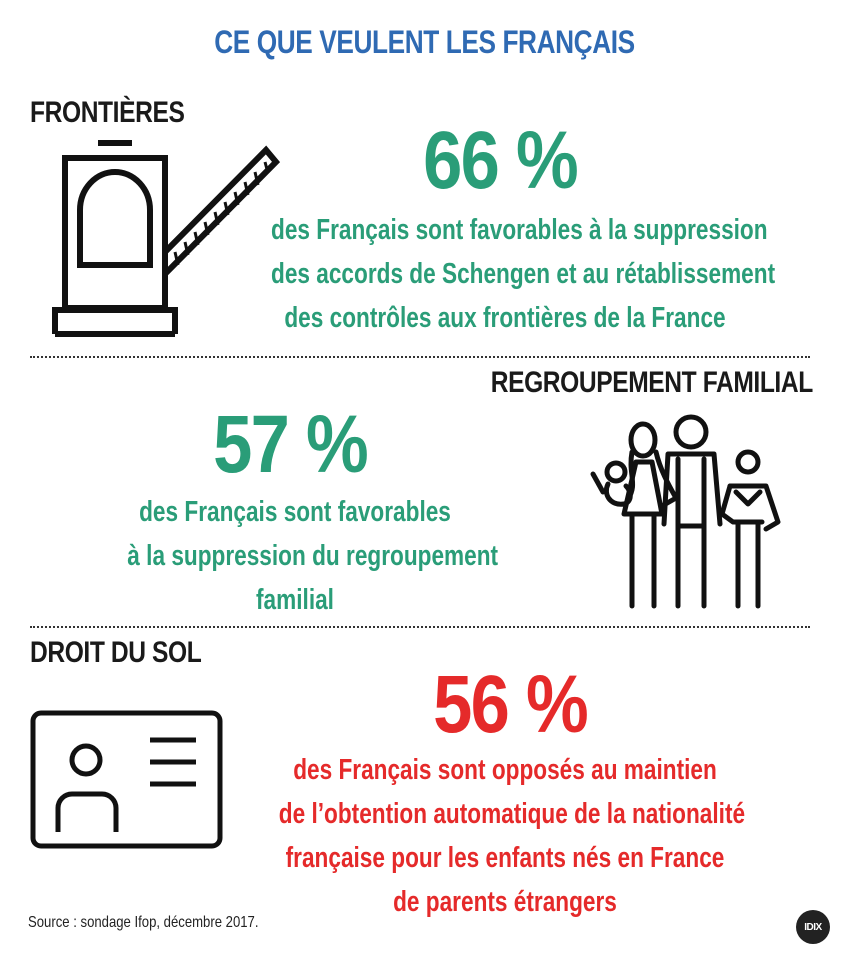 The image size is (849, 960). What do you see at coordinates (511, 704) in the screenshot?
I see `percent-droit-du-sol: 56 %` at bounding box center [511, 704].